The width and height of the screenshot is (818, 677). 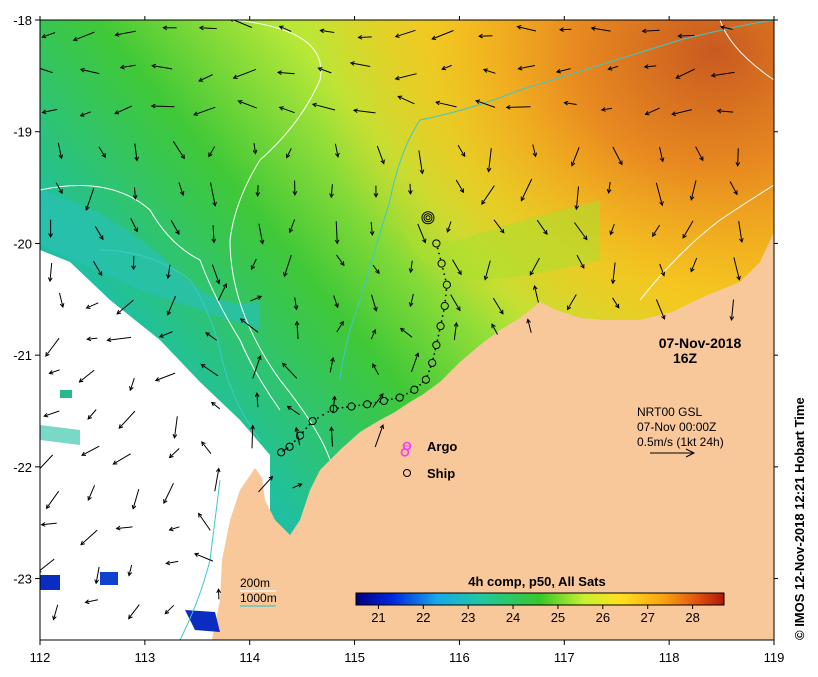 I want to click on x-tick-label: 113, so click(x=144, y=657).